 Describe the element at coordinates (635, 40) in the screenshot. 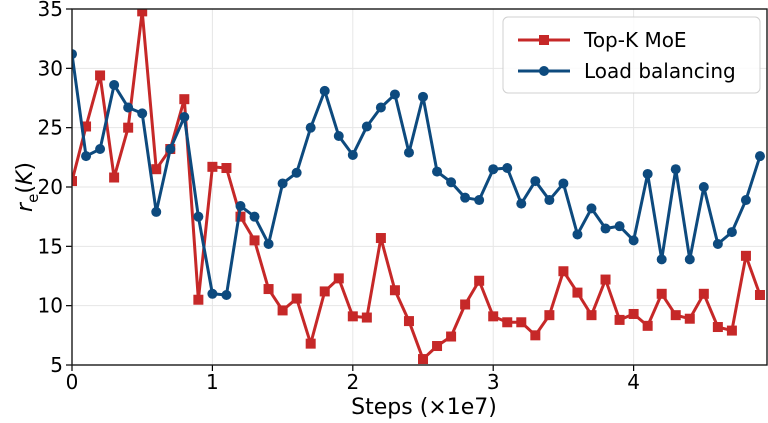

I see `legend-label: Top-K MoE` at that location.